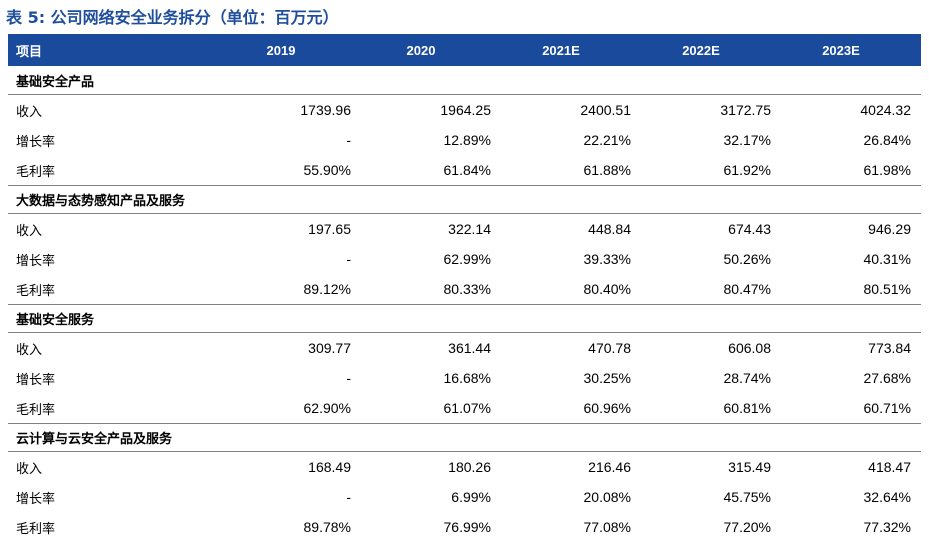 The height and width of the screenshot is (542, 929). Describe the element at coordinates (464, 50) in the screenshot. I see `table-header: 项目 2019 2020 2021E 2022E 2023E` at that location.